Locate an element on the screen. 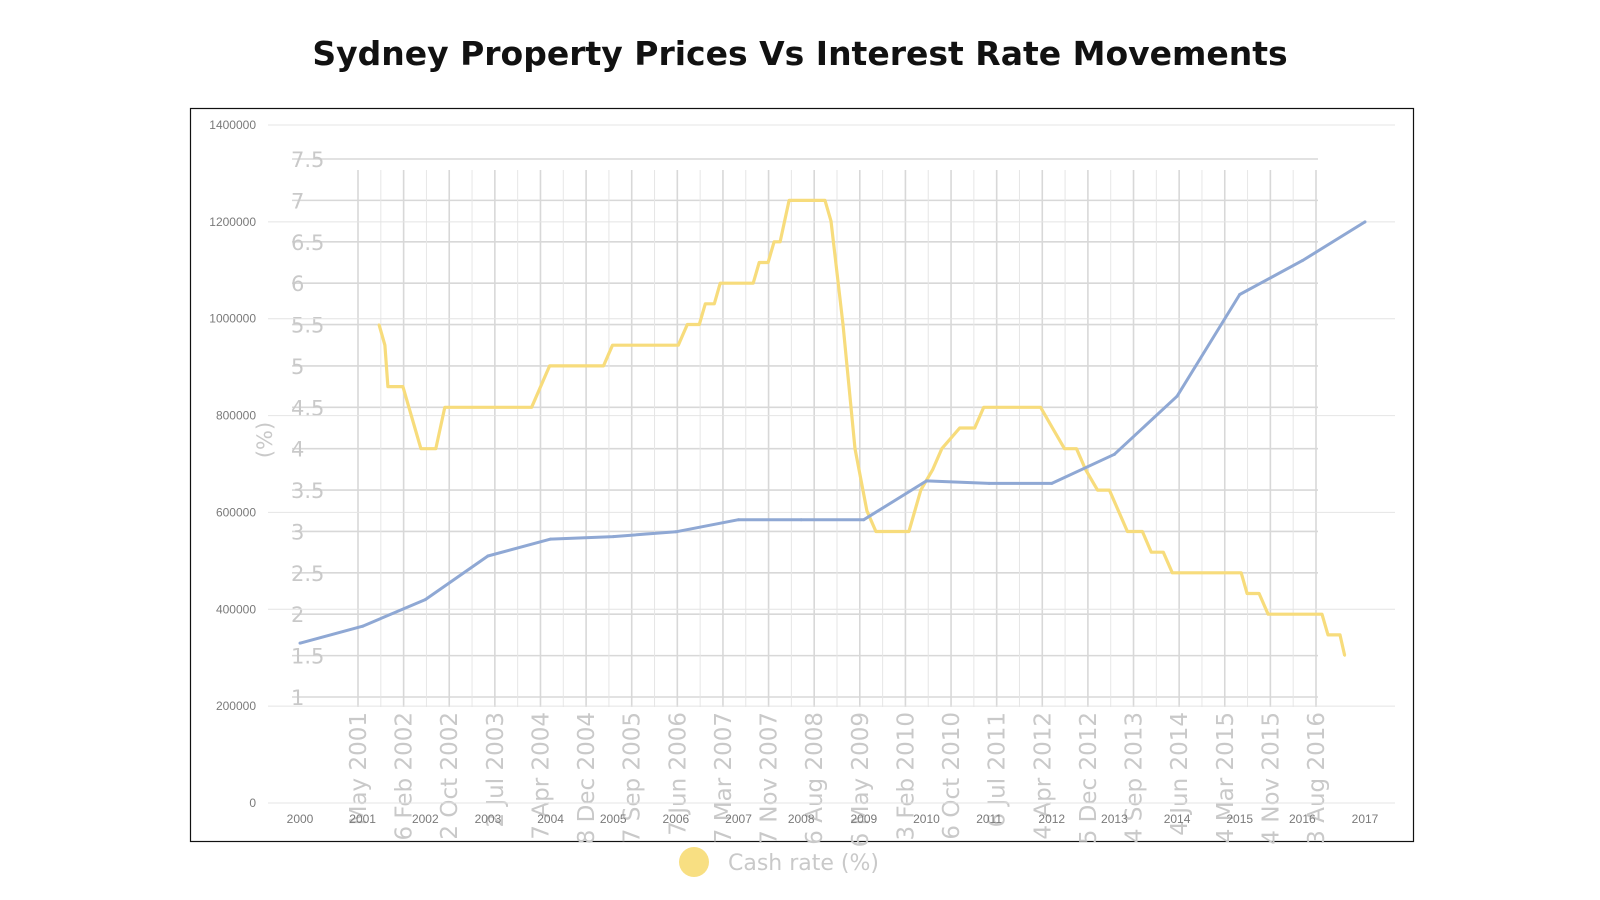 This screenshot has height=900, width=1600. secondary-y-tick-label: 1 is located at coordinates (297, 698).